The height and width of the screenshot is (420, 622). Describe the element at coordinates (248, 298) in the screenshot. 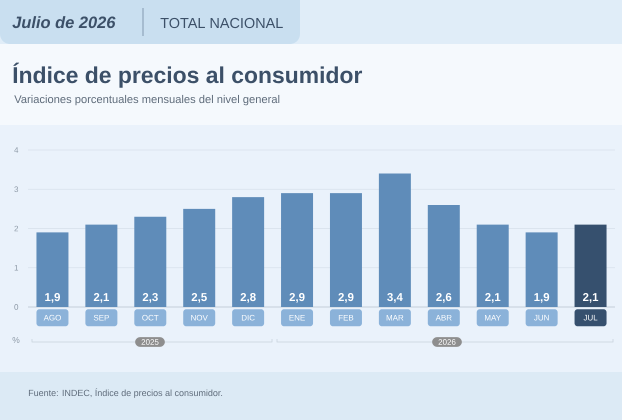

I see `data-label: 2,8` at that location.